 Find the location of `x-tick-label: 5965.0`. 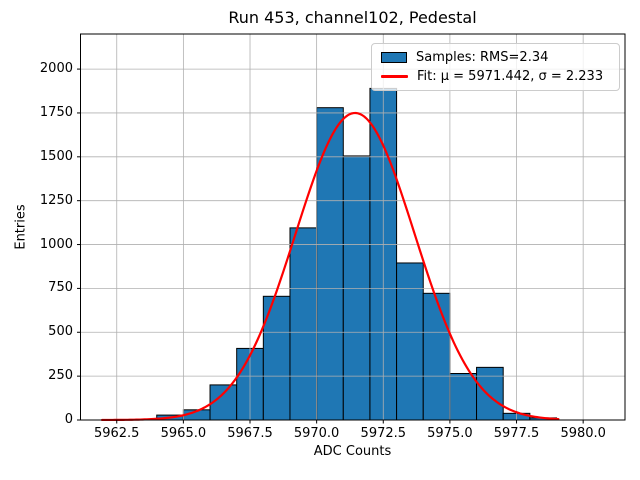

x-tick-label: 5965.0 is located at coordinates (183, 433).